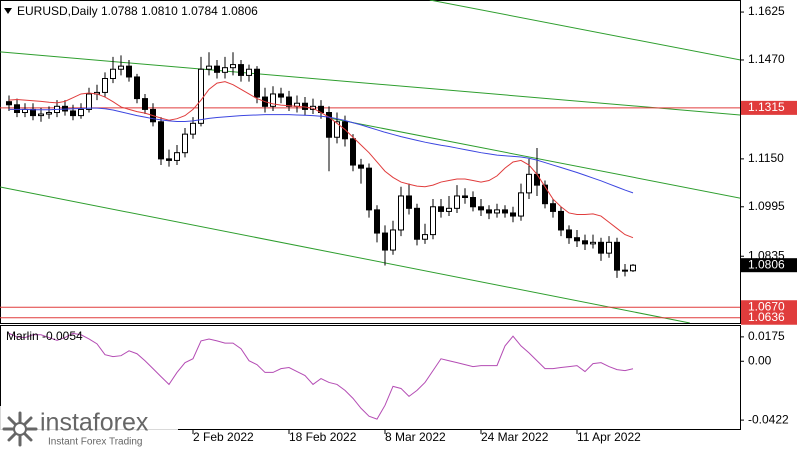 Image resolution: width=800 pixels, height=451 pixels. I want to click on y-tick-label: 1.1470, so click(766, 59).